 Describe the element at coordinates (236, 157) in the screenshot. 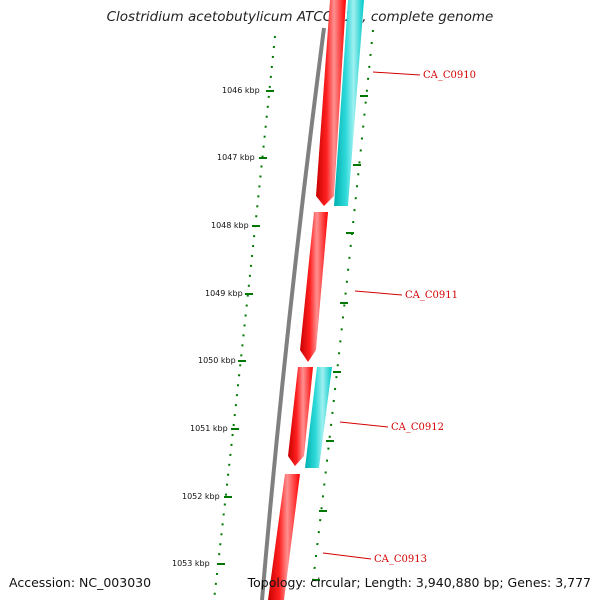

I see `tick-label: 1047 kbp` at that location.